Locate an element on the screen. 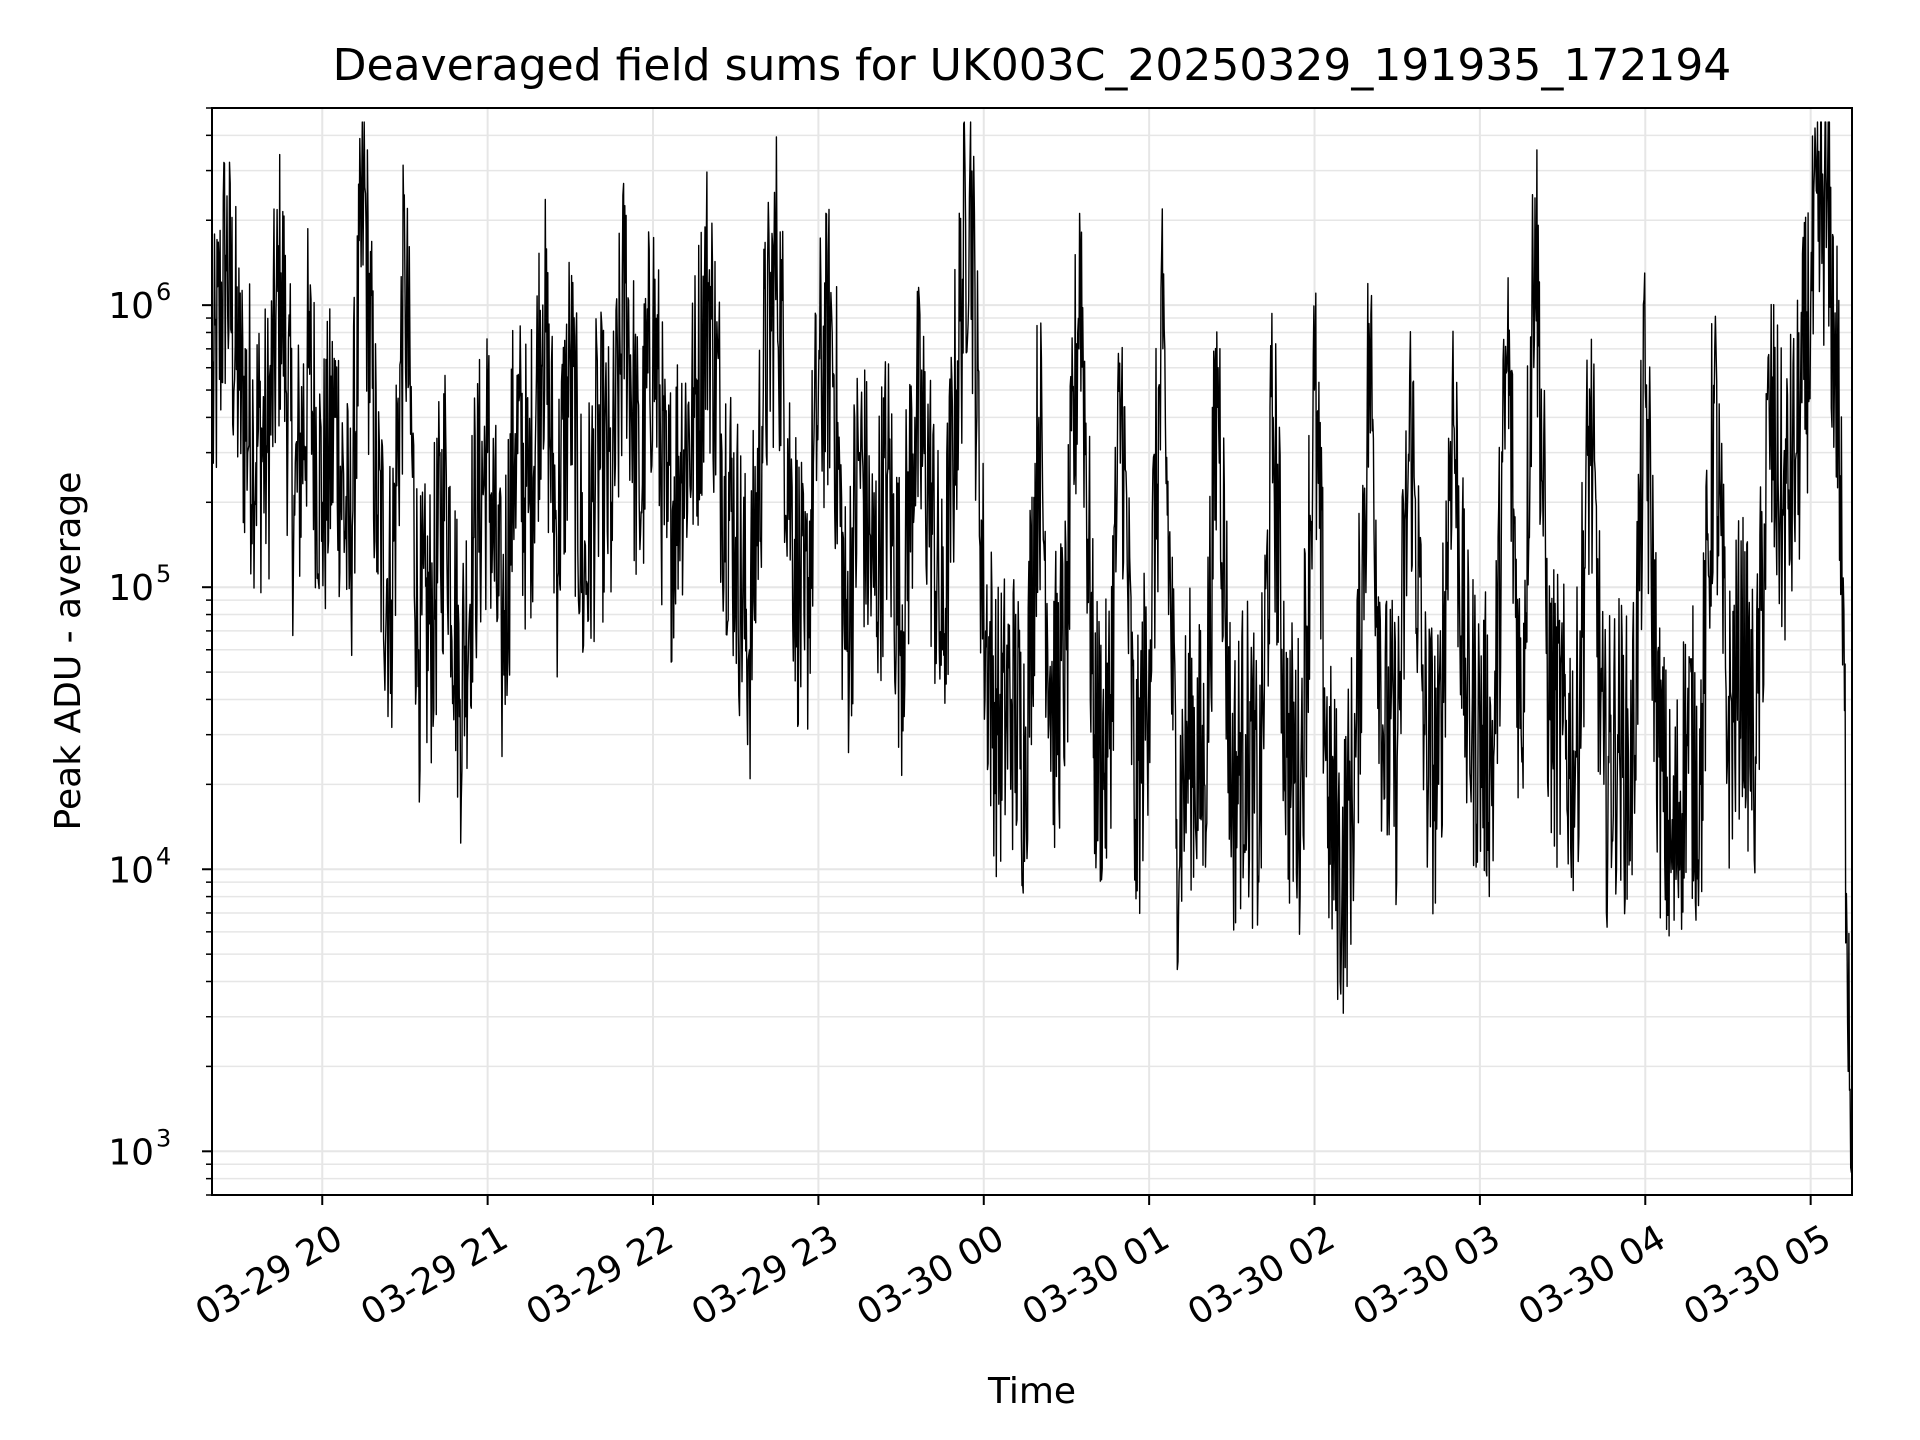 The image size is (1920, 1440). y-tick-exponent: 6 is located at coordinates (163, 292).